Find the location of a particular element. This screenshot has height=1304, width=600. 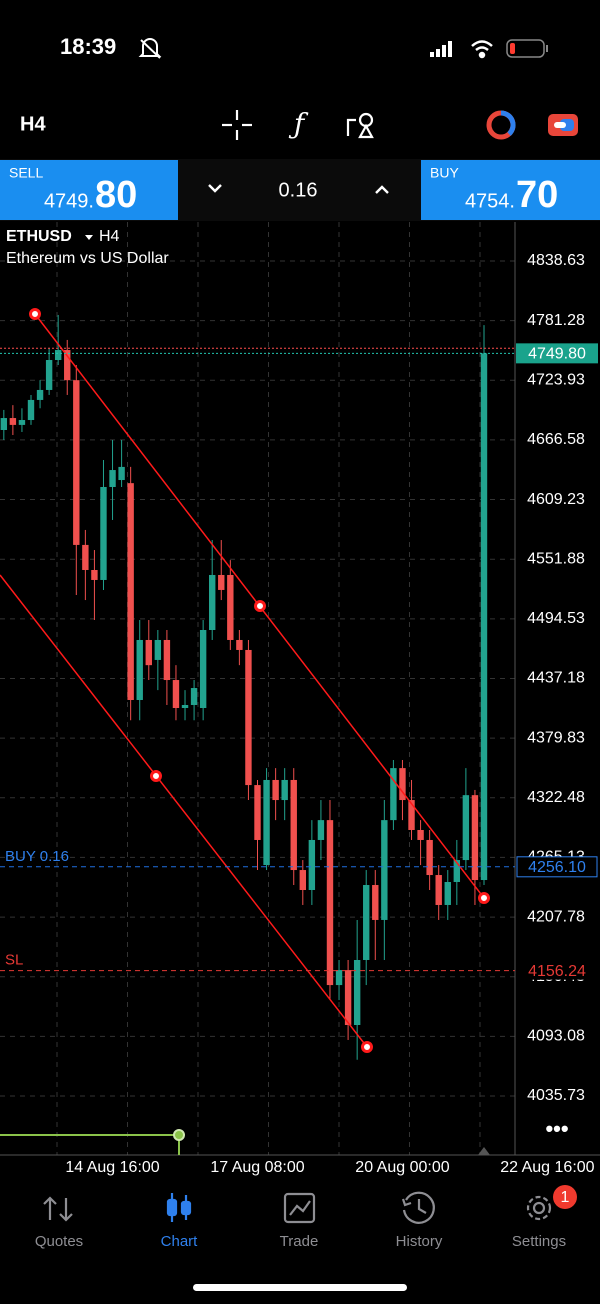

badge-count: 1 is located at coordinates (565, 1197).